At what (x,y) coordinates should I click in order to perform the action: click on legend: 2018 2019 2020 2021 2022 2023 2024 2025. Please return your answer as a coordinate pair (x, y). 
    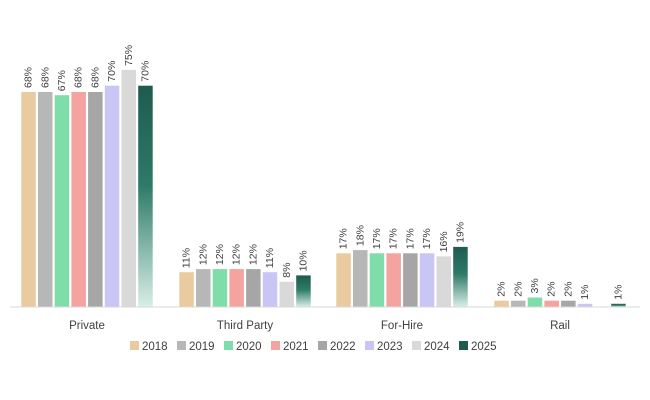
    Looking at the image, I should click on (313, 347).